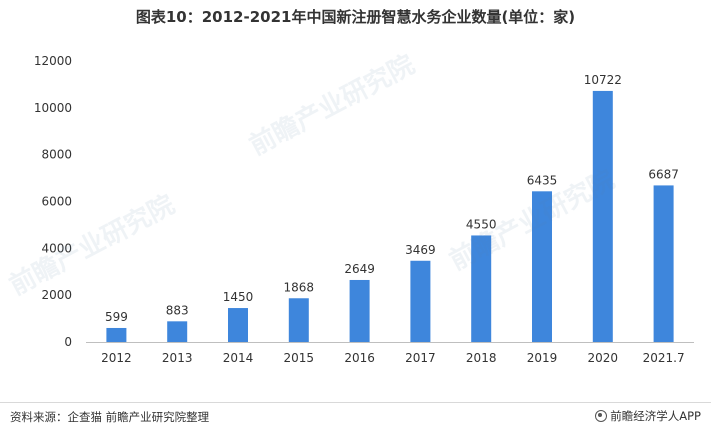  I want to click on brand-text: 前瞻经济学人APP, so click(655, 416).